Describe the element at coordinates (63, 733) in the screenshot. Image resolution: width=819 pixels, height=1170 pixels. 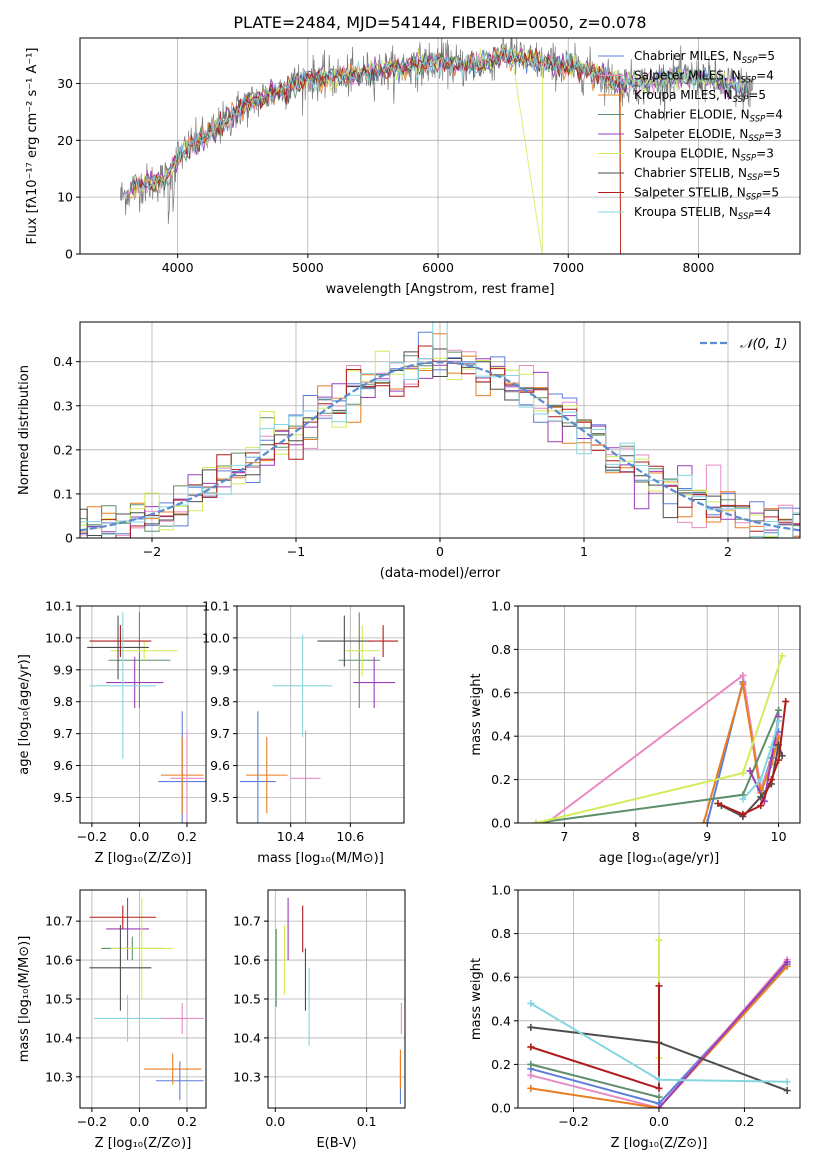
I see `y-tick-label: 9.7` at that location.